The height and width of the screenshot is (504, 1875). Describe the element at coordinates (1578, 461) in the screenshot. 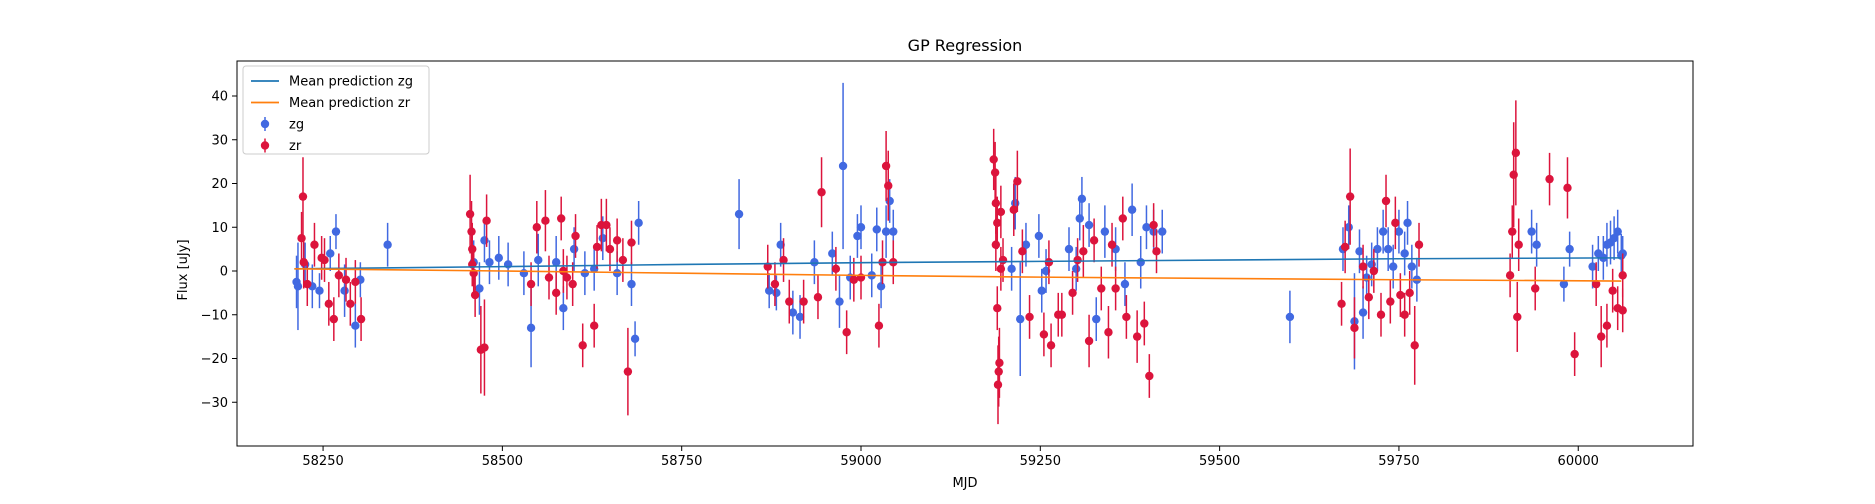

I see `x-tick-label: 60000` at that location.